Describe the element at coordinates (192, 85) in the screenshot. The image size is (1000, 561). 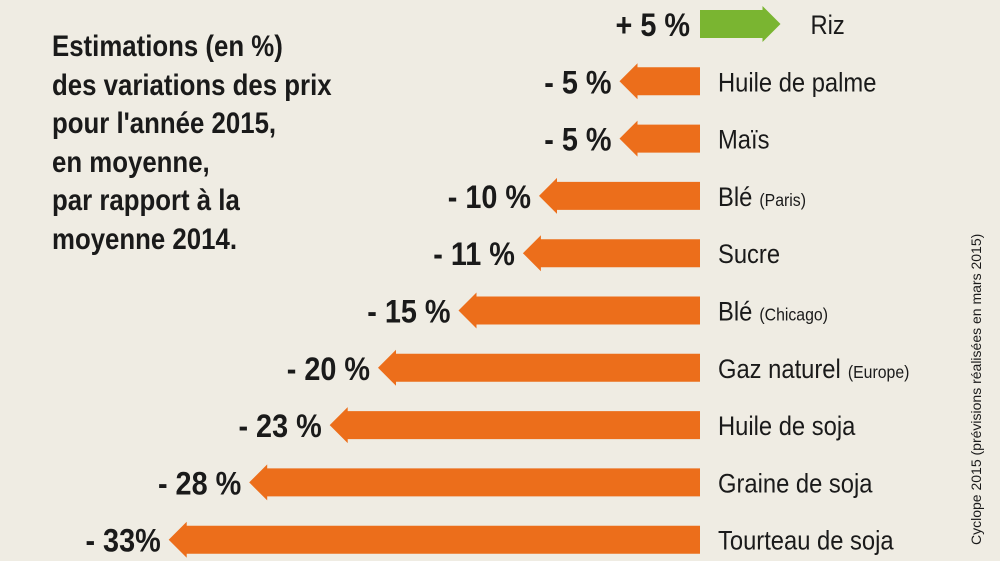
I see `title-line-2: des variations des prix` at that location.